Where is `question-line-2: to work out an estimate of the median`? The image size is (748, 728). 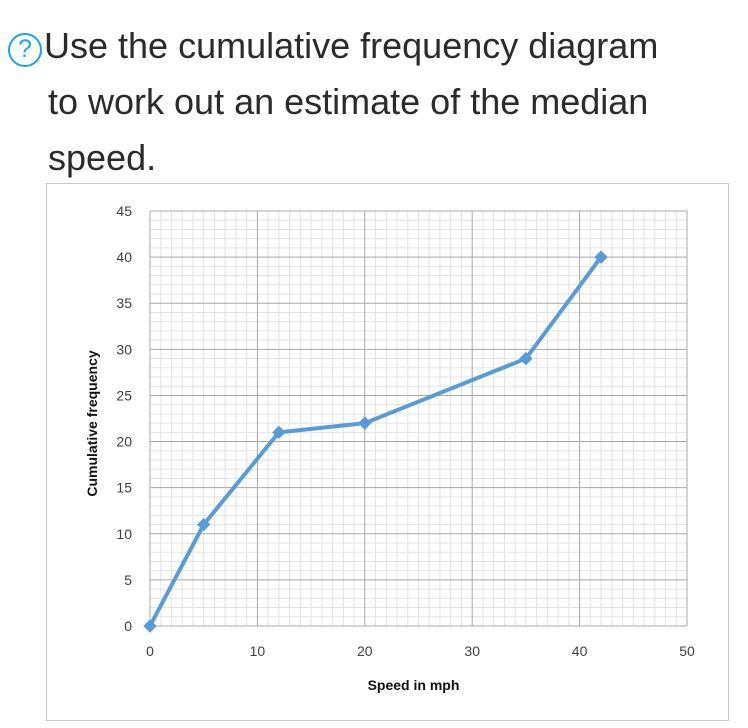
question-line-2: to work out an estimate of the median is located at coordinates (348, 101).